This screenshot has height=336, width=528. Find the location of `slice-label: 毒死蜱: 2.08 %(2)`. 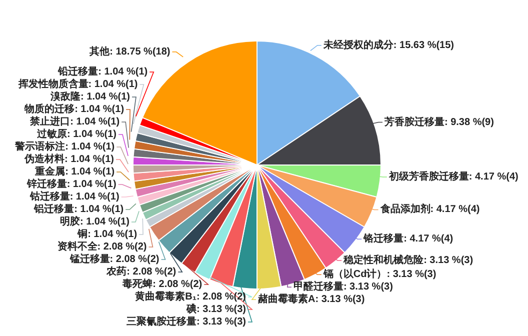

slice-label: 毒死蜱: 2.08 %(2) is located at coordinates (162, 284).